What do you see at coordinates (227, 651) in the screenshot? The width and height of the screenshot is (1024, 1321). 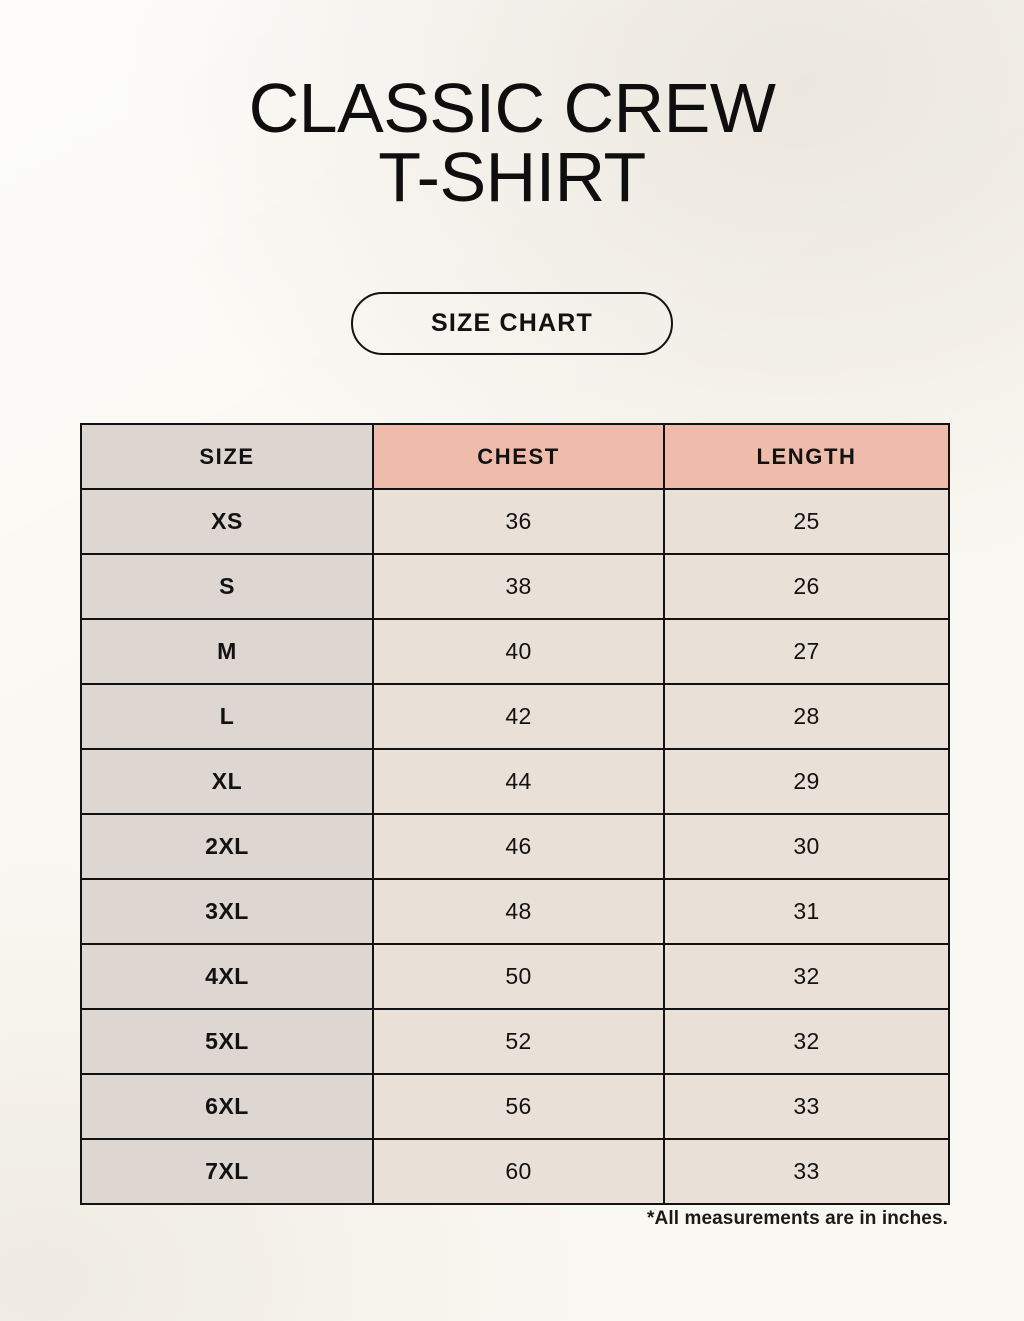 I see `cell-size: M` at bounding box center [227, 651].